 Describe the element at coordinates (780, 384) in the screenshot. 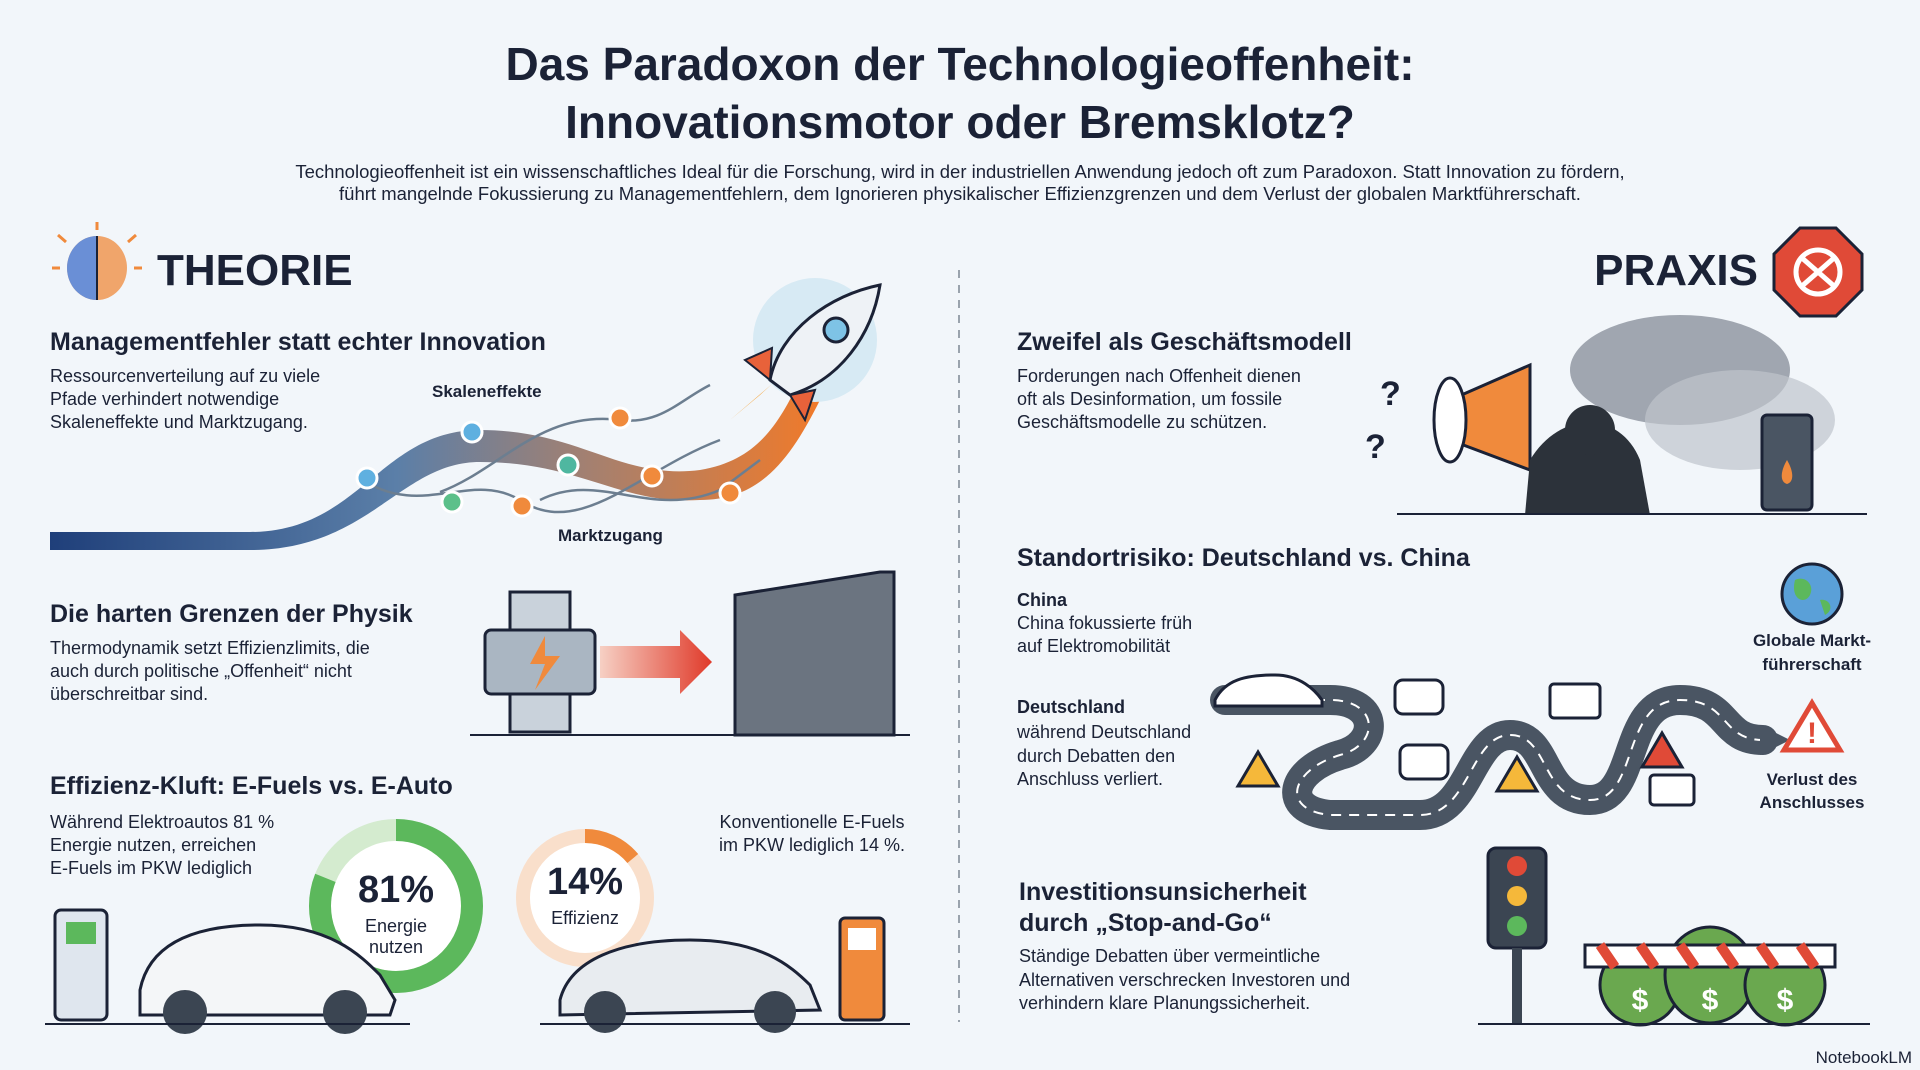

I see `rocket-fins` at that location.